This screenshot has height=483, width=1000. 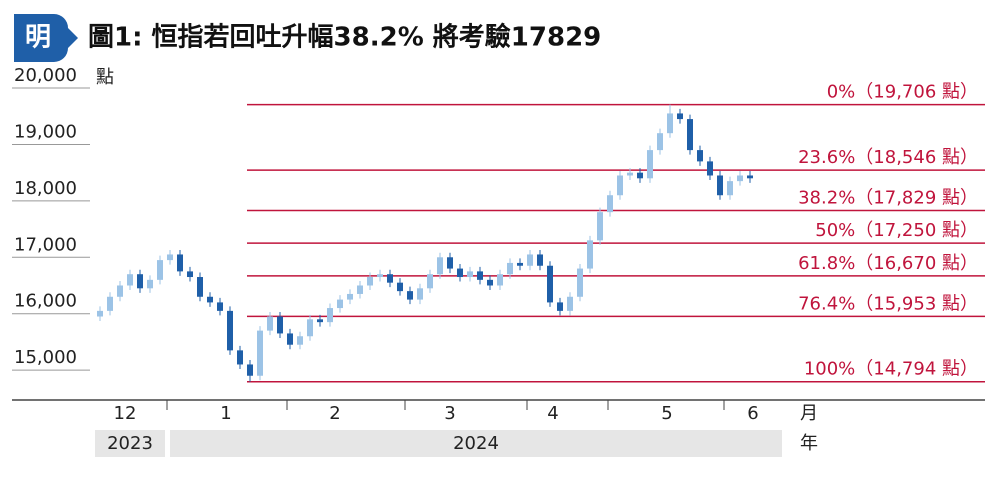 What do you see at coordinates (45, 188) in the screenshot?
I see `y-tick-label: 18,000` at bounding box center [45, 188].